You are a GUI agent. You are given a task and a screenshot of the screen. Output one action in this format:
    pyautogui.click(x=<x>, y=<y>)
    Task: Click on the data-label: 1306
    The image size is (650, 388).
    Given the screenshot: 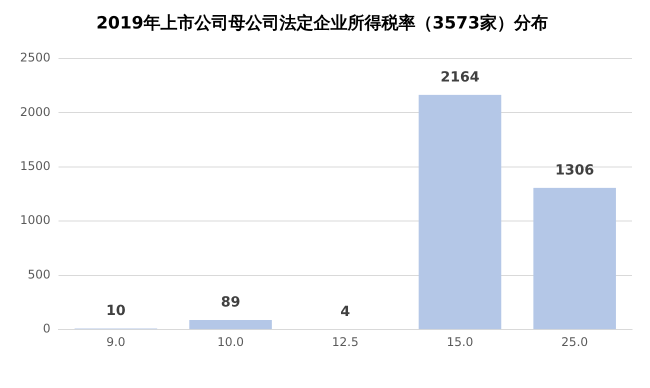 What is the action you would take?
    pyautogui.click(x=574, y=170)
    